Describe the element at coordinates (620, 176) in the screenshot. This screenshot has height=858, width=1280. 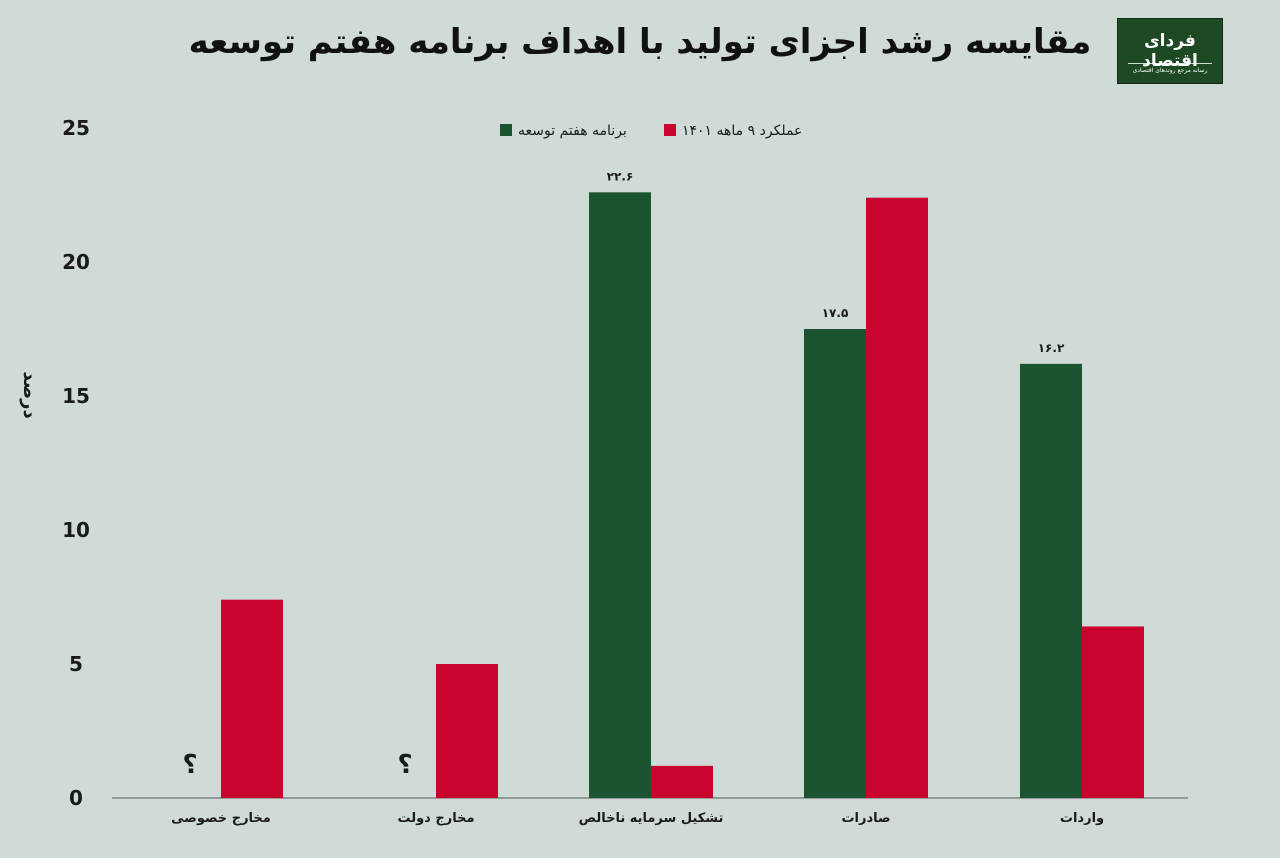
I see `data-label: ۲۲.۶` at that location.